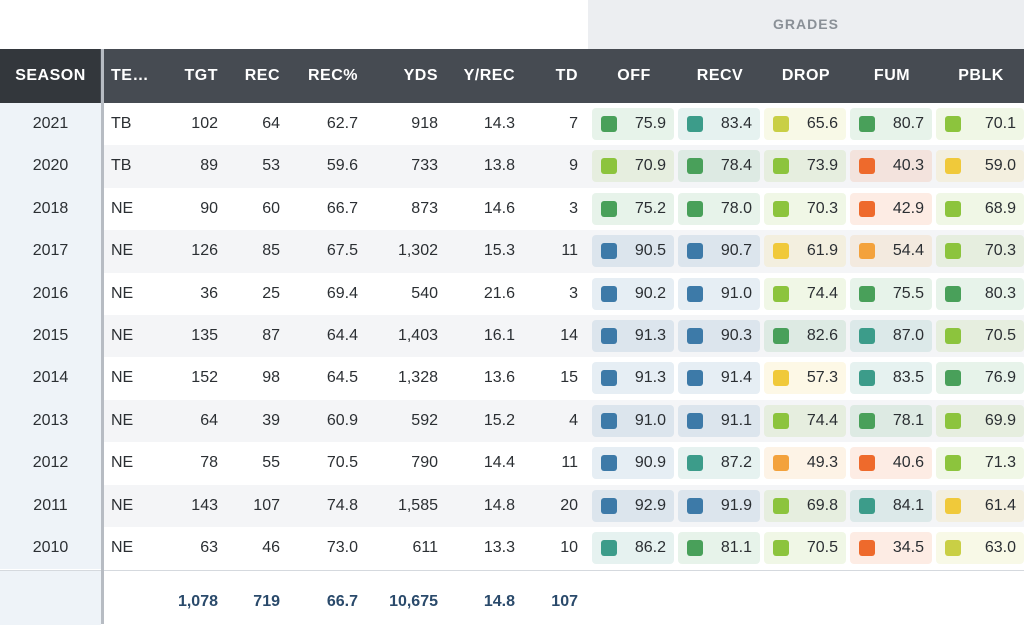 The width and height of the screenshot is (1024, 633). I want to click on column-header-yds: YDS, so click(420, 75).